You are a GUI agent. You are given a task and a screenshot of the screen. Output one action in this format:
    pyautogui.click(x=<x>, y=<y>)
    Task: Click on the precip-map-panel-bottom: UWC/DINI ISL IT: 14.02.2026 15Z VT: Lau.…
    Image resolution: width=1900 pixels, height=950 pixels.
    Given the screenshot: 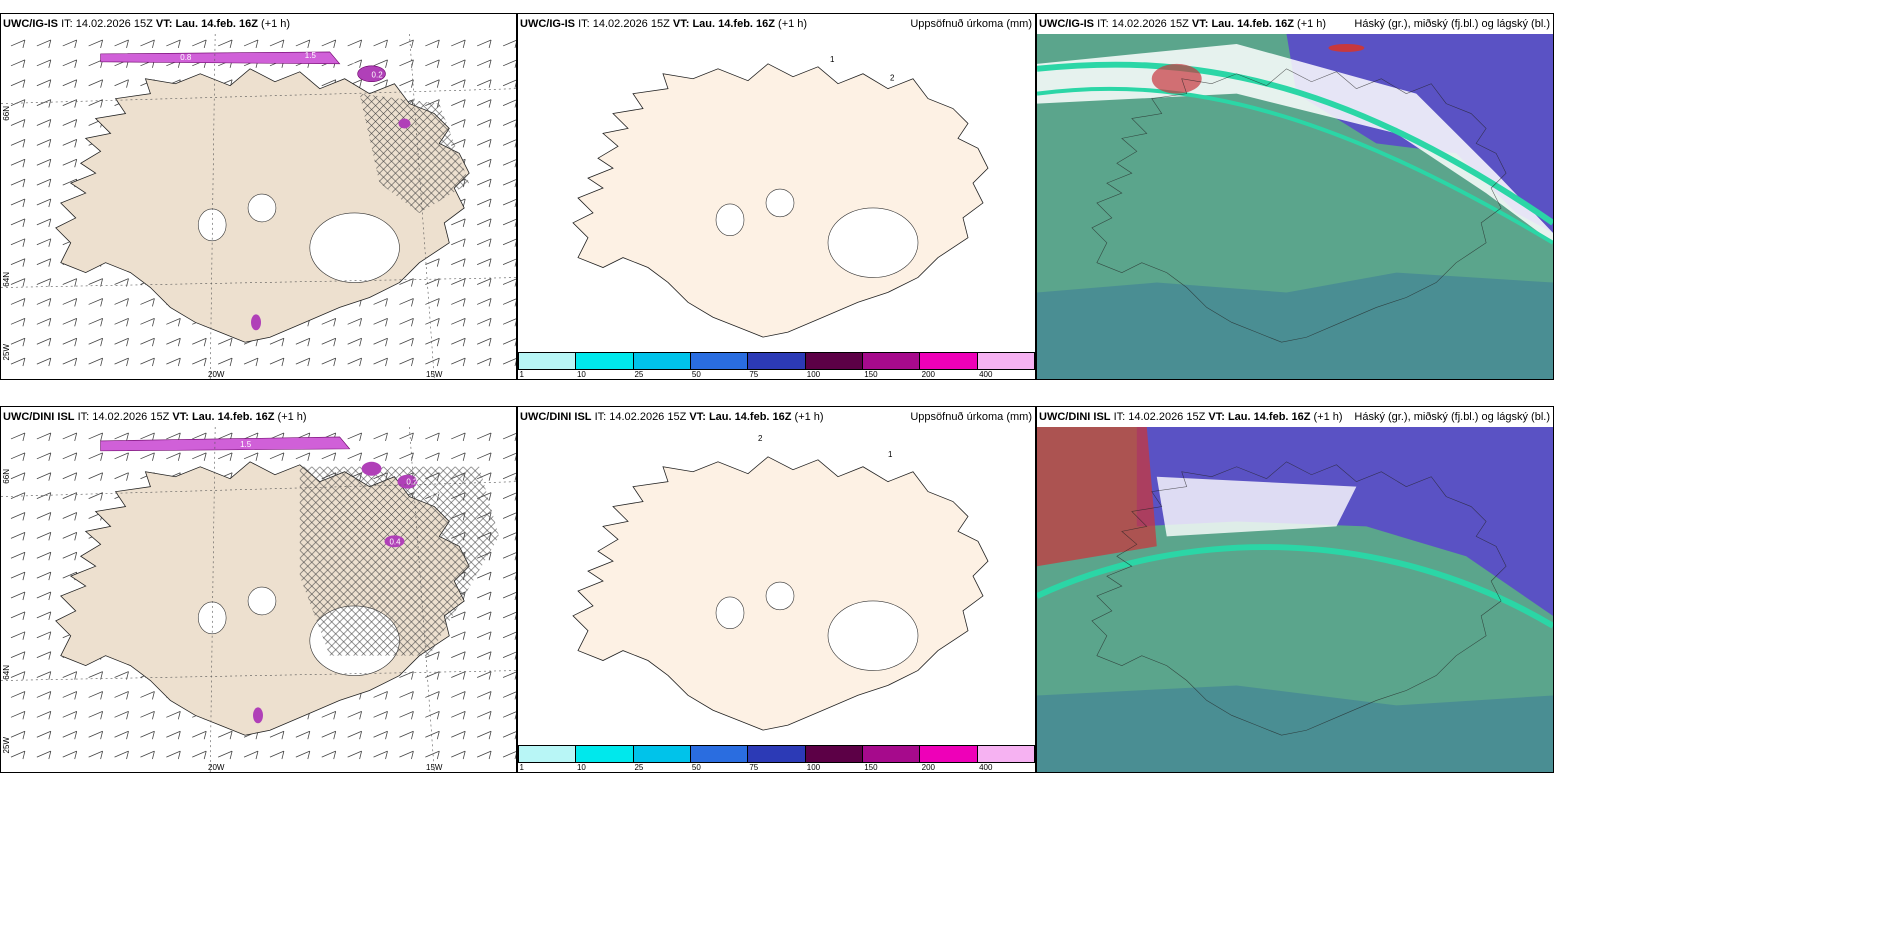 What is the action you would take?
    pyautogui.click(x=776, y=589)
    